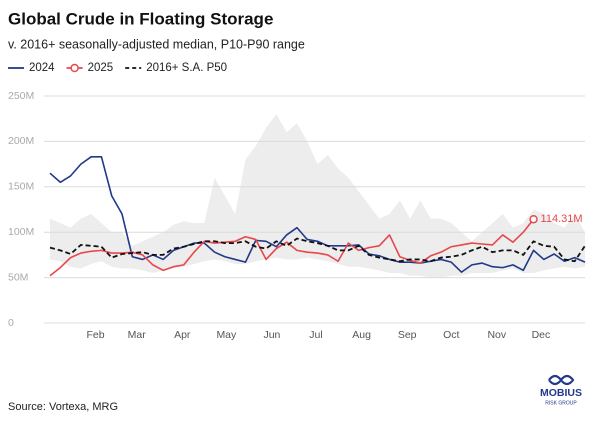 Image resolution: width=600 pixels, height=426 pixels. What do you see at coordinates (21, 187) in the screenshot?
I see `y-tick-label: 150M` at bounding box center [21, 187].